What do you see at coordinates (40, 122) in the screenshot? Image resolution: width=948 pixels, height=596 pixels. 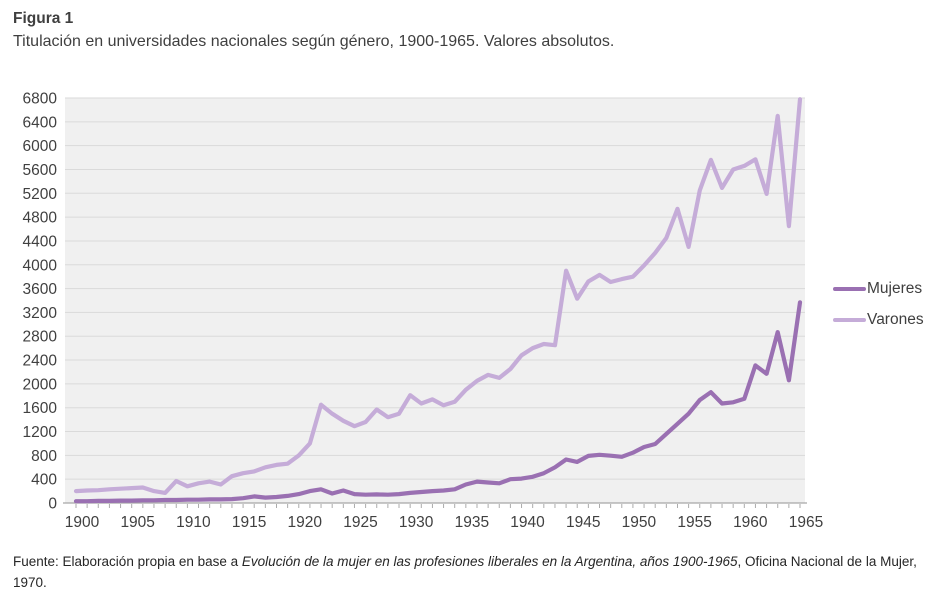 I see `y-axis-tick-label: 6400` at bounding box center [40, 122].